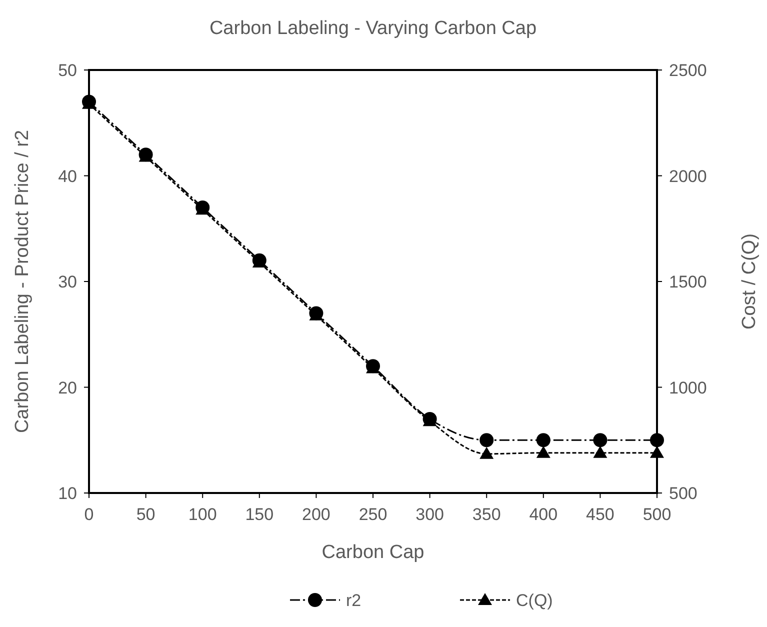 This screenshot has width=767, height=627. I want to click on y2-tick-label: 1500, so click(688, 282).